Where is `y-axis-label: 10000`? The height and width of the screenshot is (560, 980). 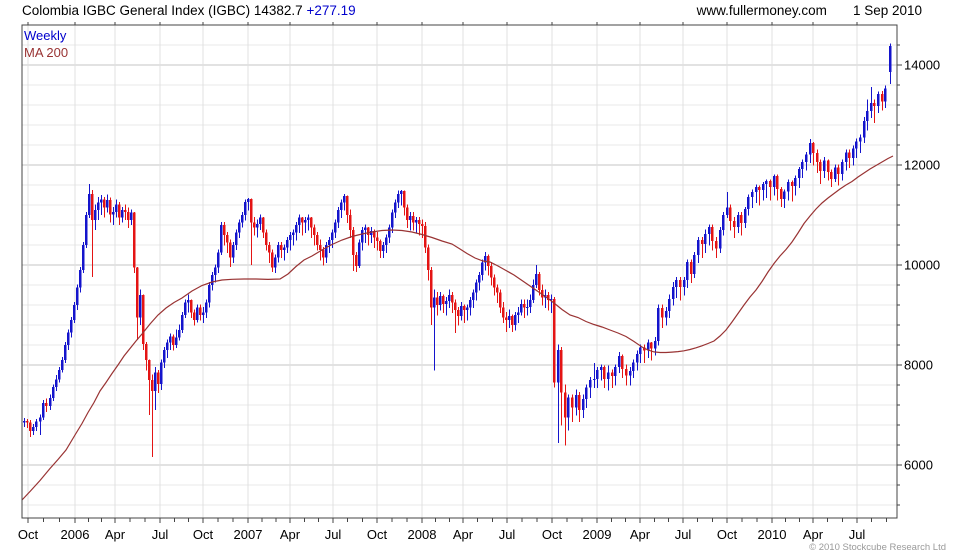
y-axis-label: 10000 is located at coordinates (922, 265).